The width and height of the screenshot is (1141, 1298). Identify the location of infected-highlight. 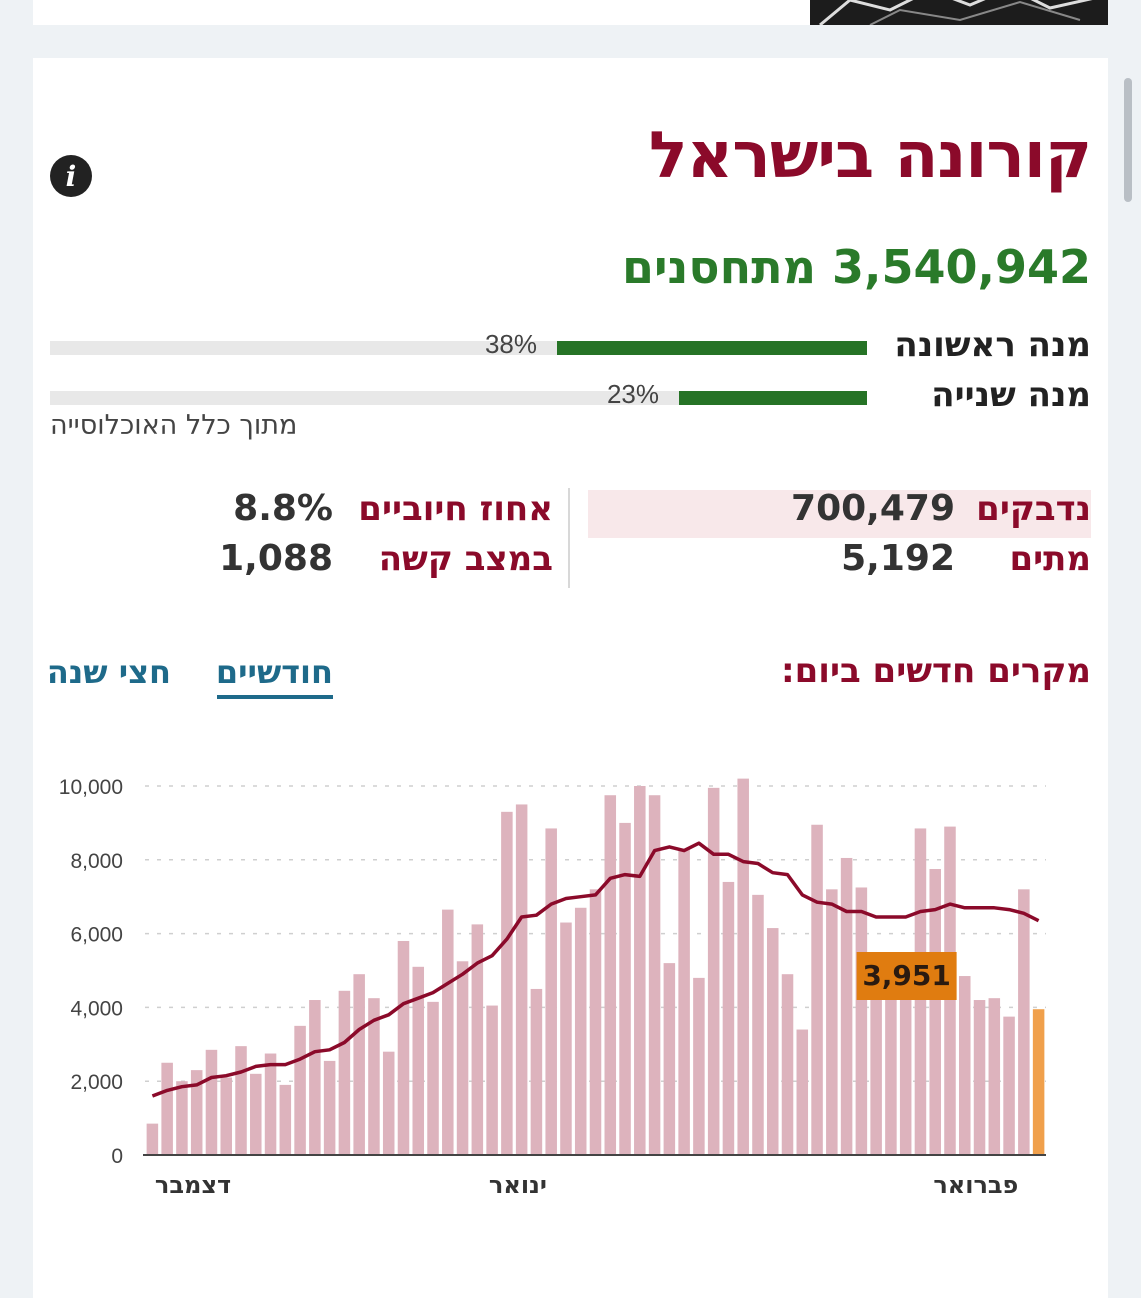
(839, 514).